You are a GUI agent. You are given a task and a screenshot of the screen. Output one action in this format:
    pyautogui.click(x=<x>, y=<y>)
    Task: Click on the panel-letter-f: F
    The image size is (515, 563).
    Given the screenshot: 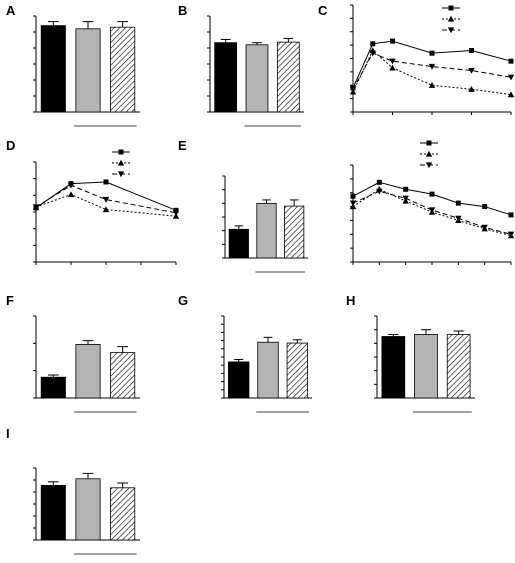 What is the action you would take?
    pyautogui.click(x=10, y=300)
    